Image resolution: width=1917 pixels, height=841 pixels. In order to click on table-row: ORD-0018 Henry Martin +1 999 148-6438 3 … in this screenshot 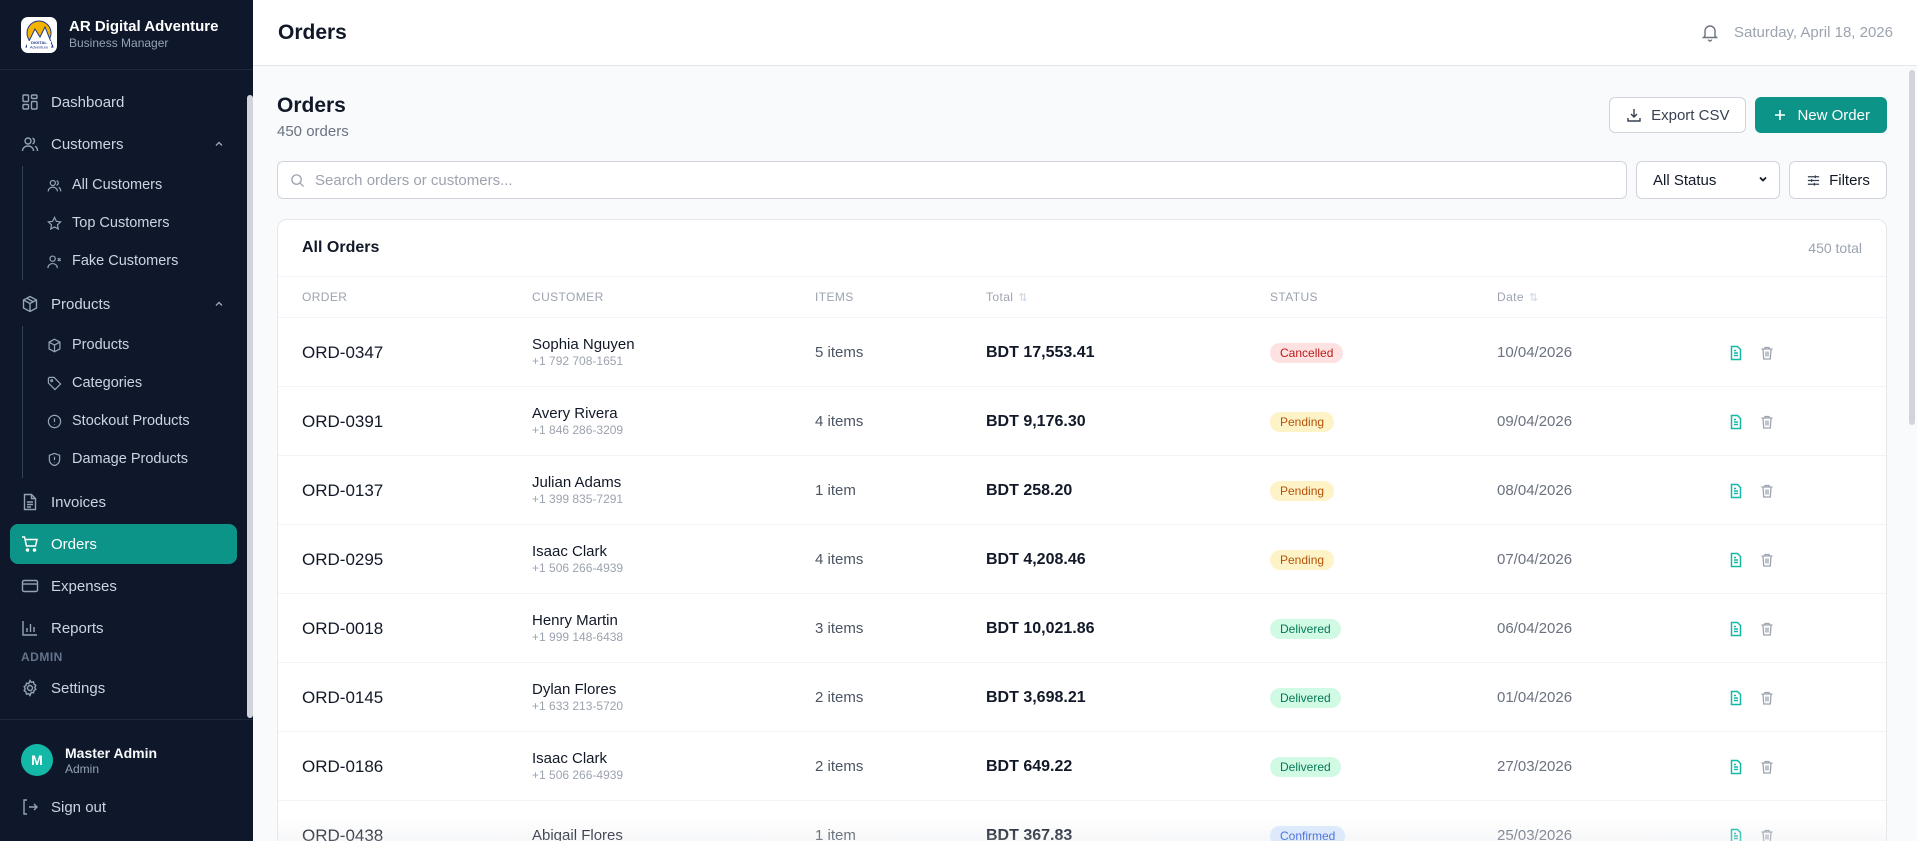, I will do `click(1082, 628)`.